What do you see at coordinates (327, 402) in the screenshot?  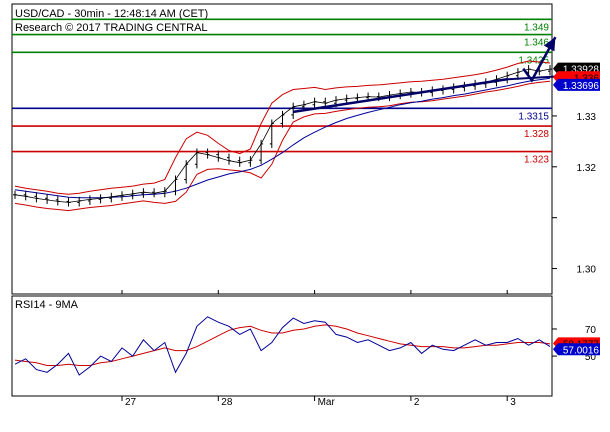 I see `xtick-label-2: Mar` at bounding box center [327, 402].